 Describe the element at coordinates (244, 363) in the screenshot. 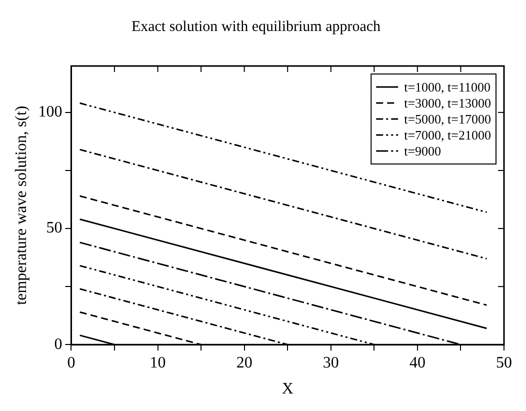

I see `x-tick-label: 20` at that location.